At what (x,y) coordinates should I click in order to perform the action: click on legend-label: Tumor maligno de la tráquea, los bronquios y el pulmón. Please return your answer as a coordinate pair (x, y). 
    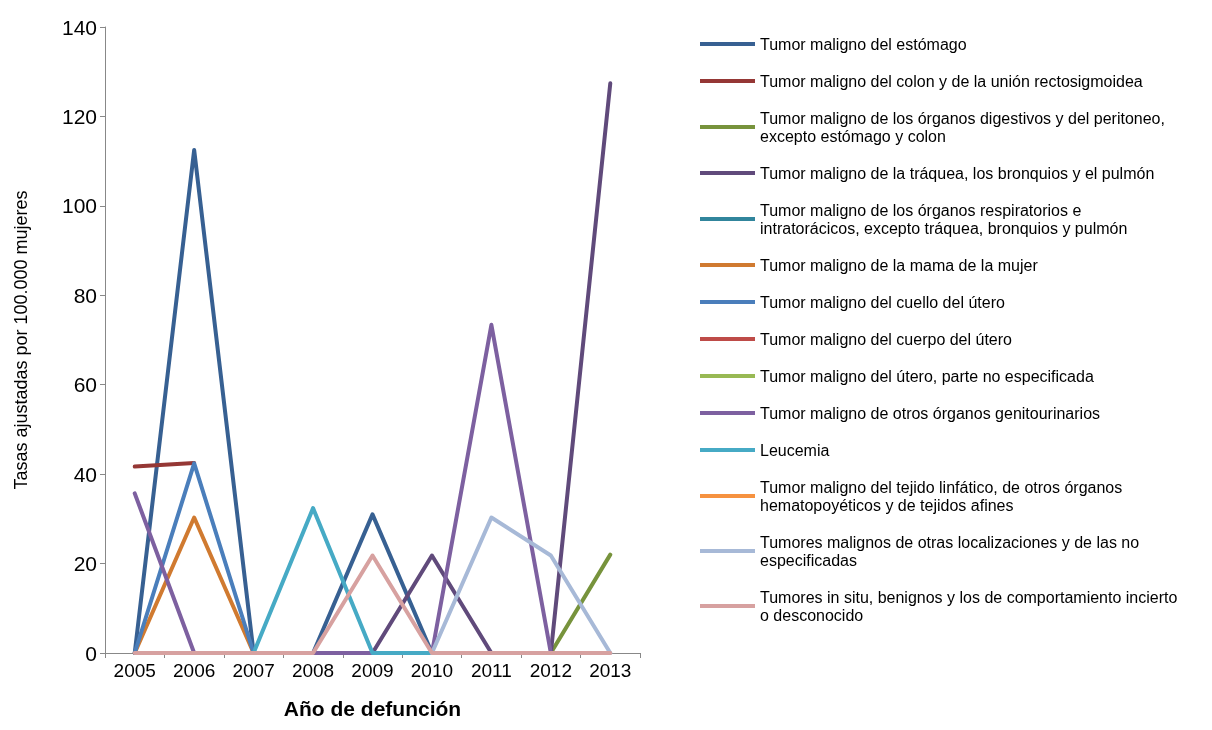
    Looking at the image, I should click on (957, 173).